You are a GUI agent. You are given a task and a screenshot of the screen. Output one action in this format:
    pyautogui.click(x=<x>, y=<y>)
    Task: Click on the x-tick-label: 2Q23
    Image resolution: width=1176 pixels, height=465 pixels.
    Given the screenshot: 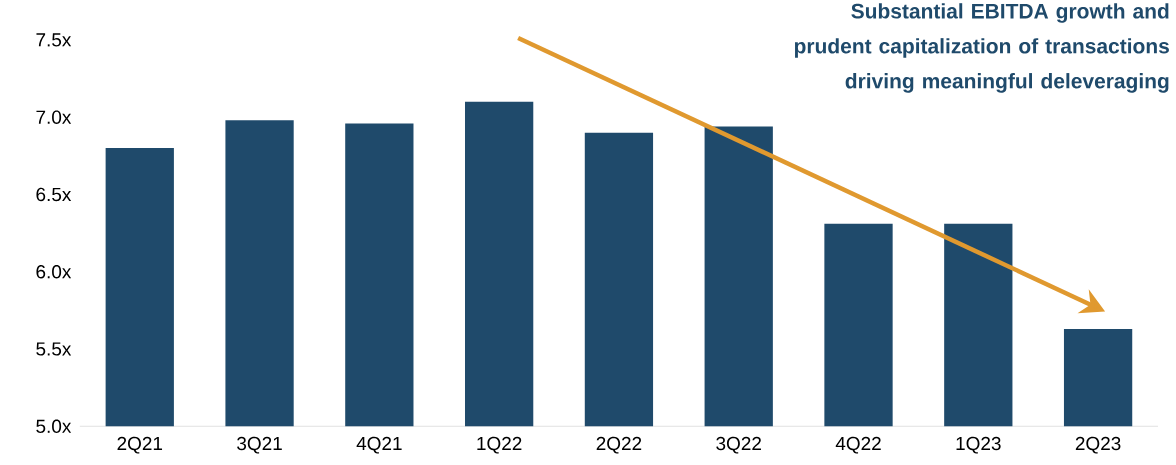 What is the action you would take?
    pyautogui.click(x=1098, y=445)
    